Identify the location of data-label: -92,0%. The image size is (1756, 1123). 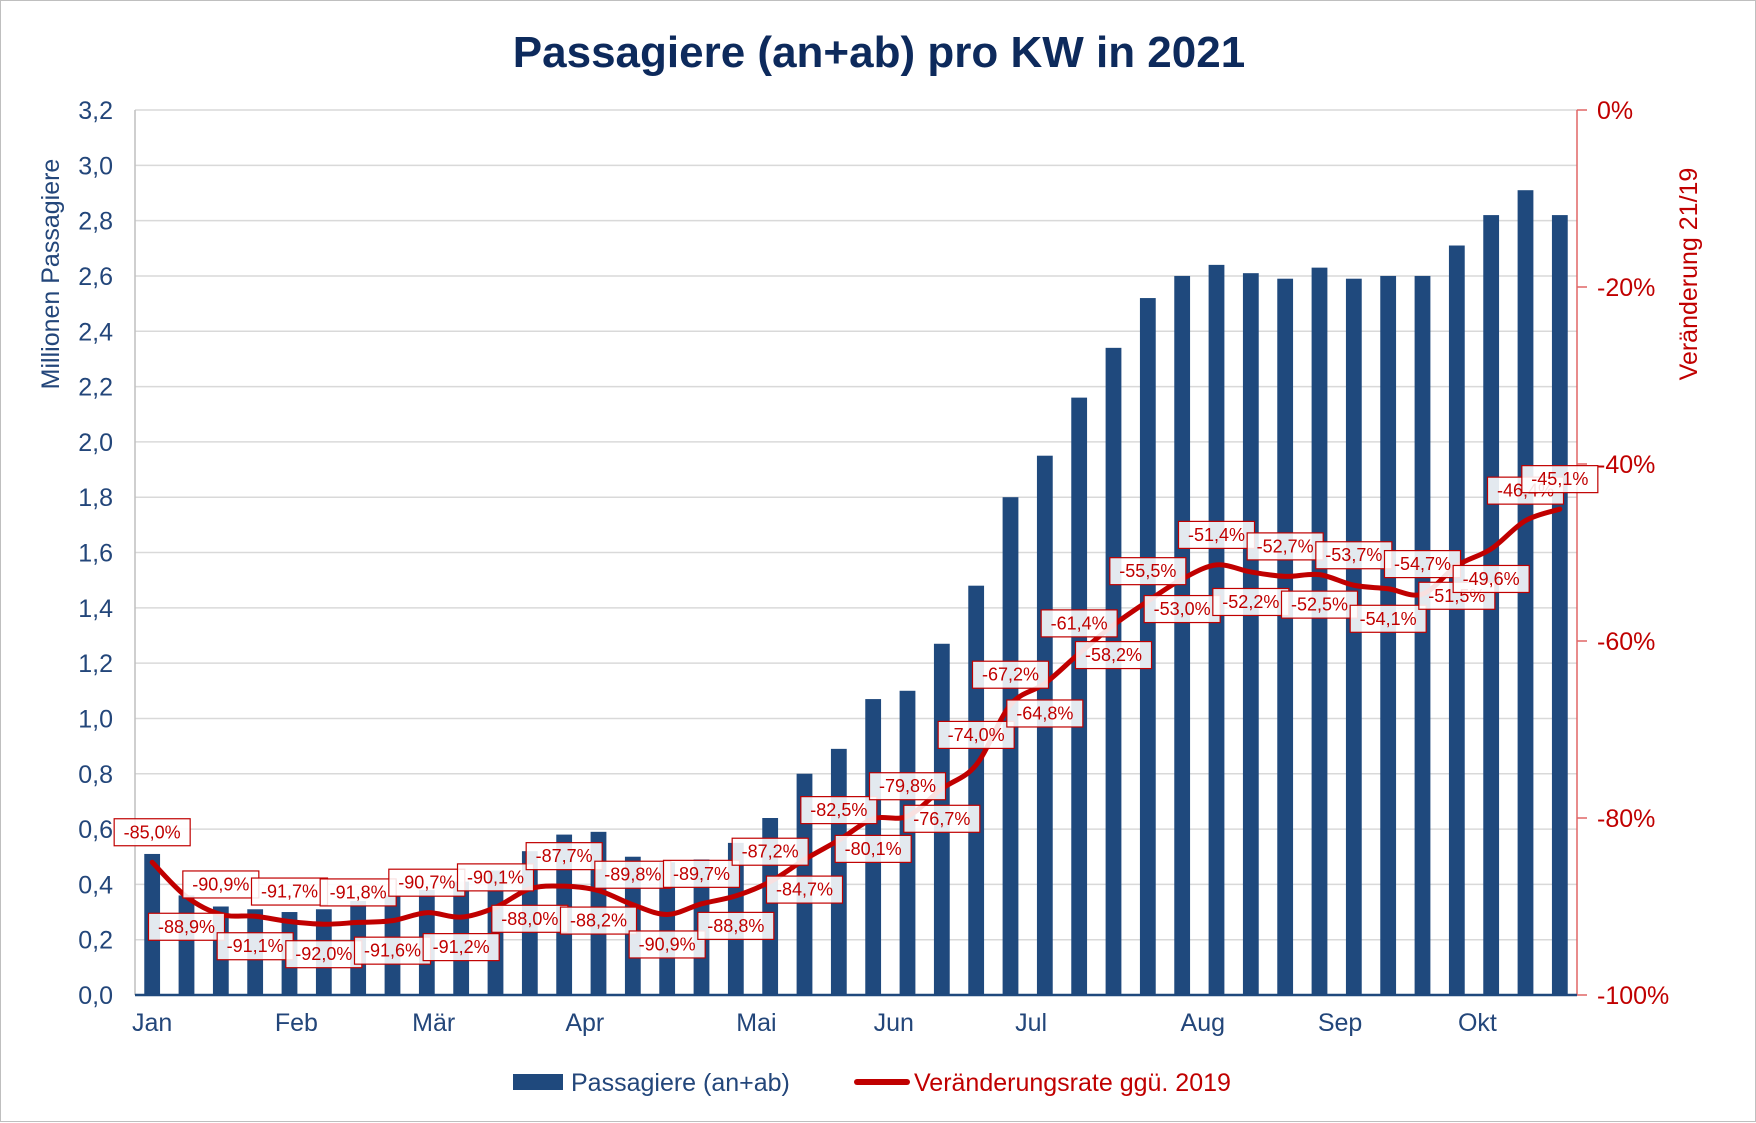
(324, 954).